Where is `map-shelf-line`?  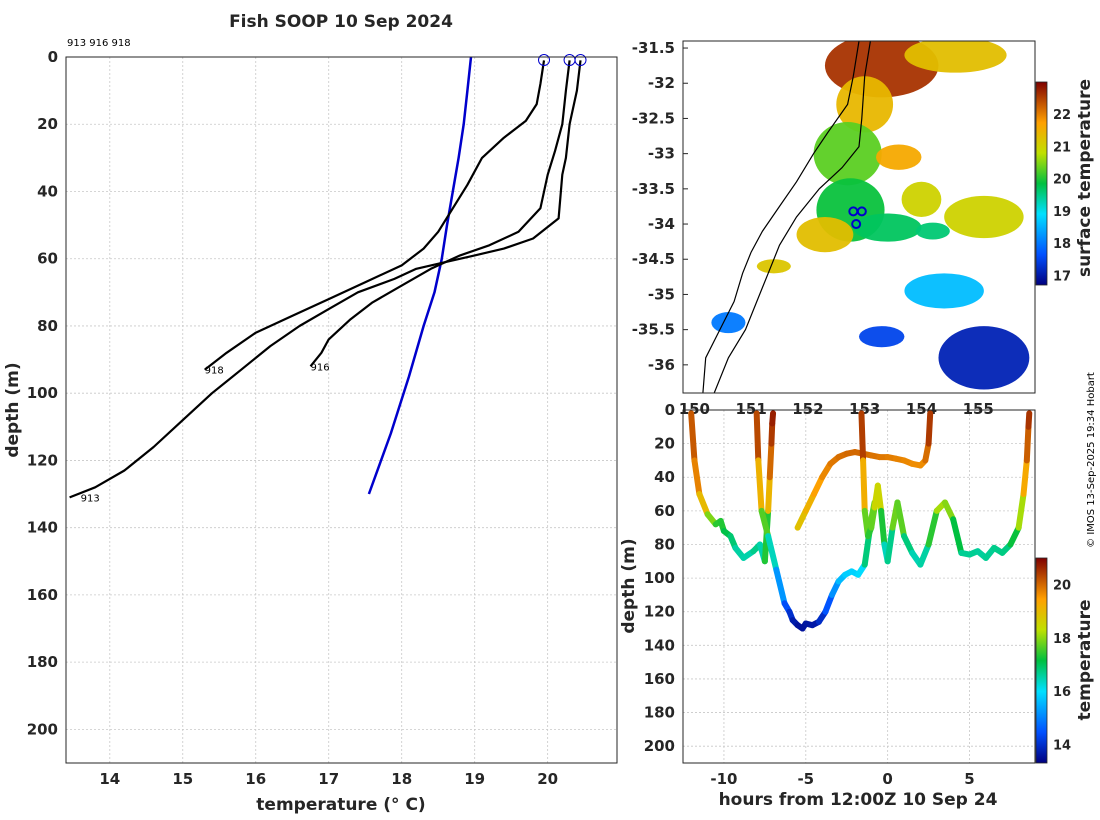
map-shelf-line is located at coordinates (792, 217).